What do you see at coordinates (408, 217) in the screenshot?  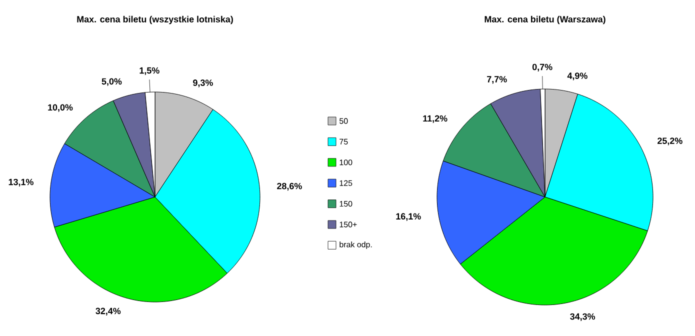 I see `data-label: 16,1%` at bounding box center [408, 217].